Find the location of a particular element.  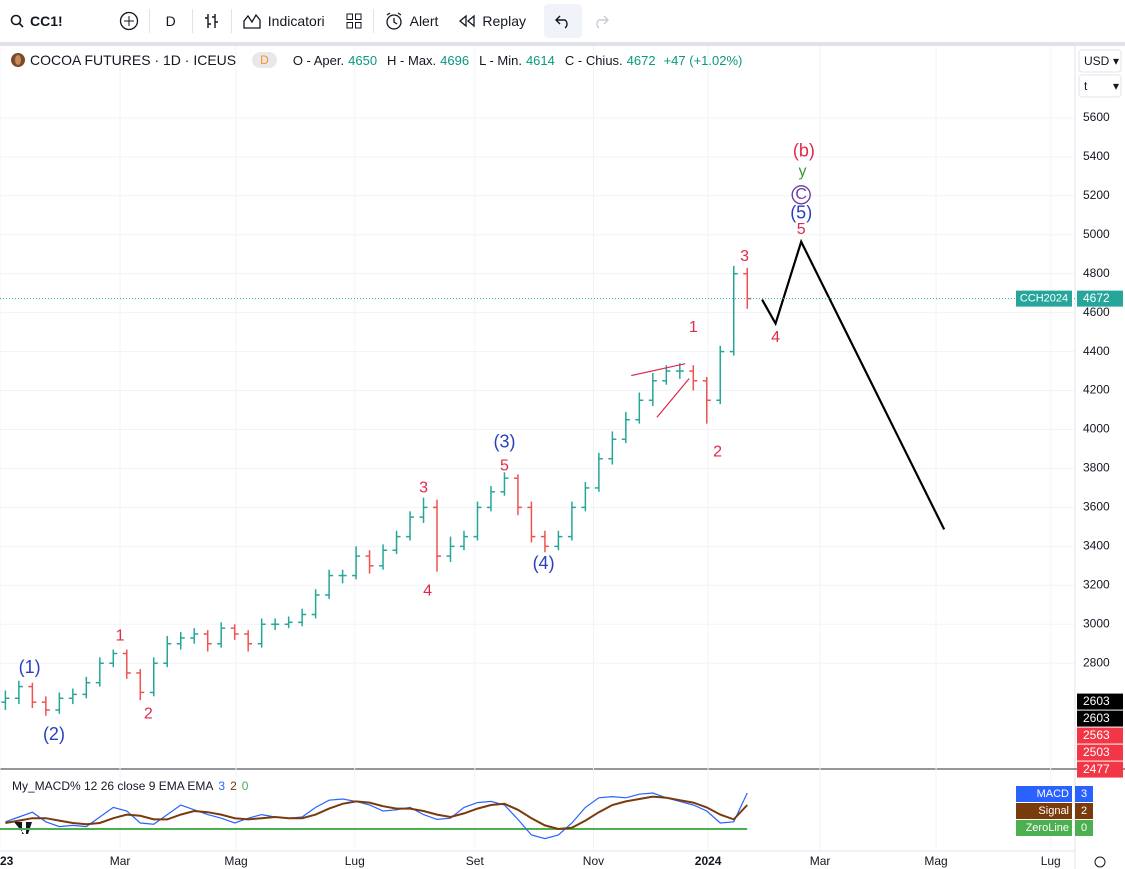

x-tick-label: Set is located at coordinates (475, 861).